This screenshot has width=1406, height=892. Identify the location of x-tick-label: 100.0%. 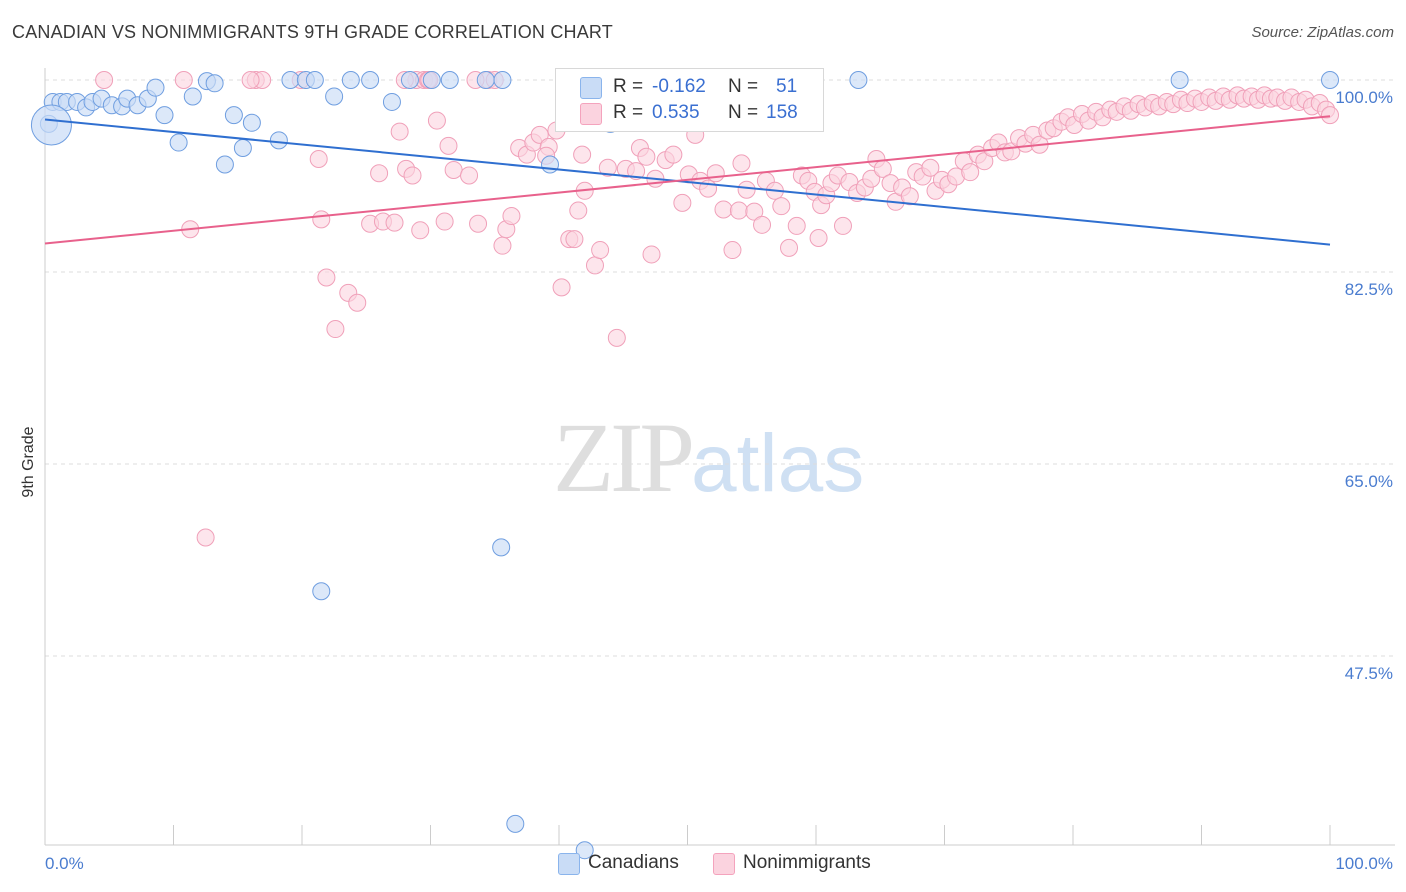
(1364, 863).